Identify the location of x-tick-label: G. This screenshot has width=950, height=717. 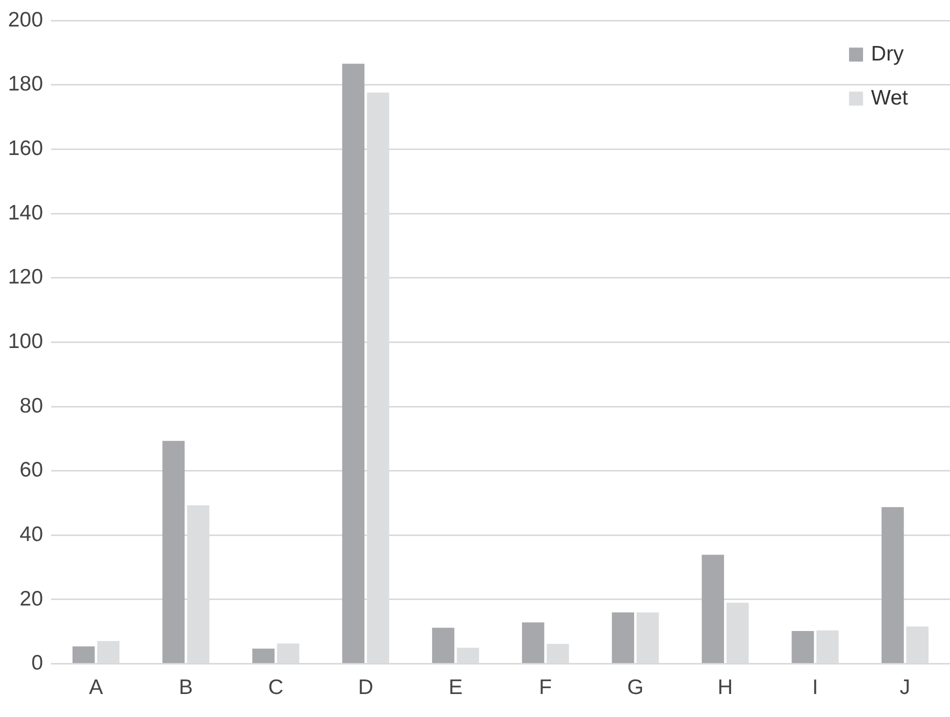
(635, 688).